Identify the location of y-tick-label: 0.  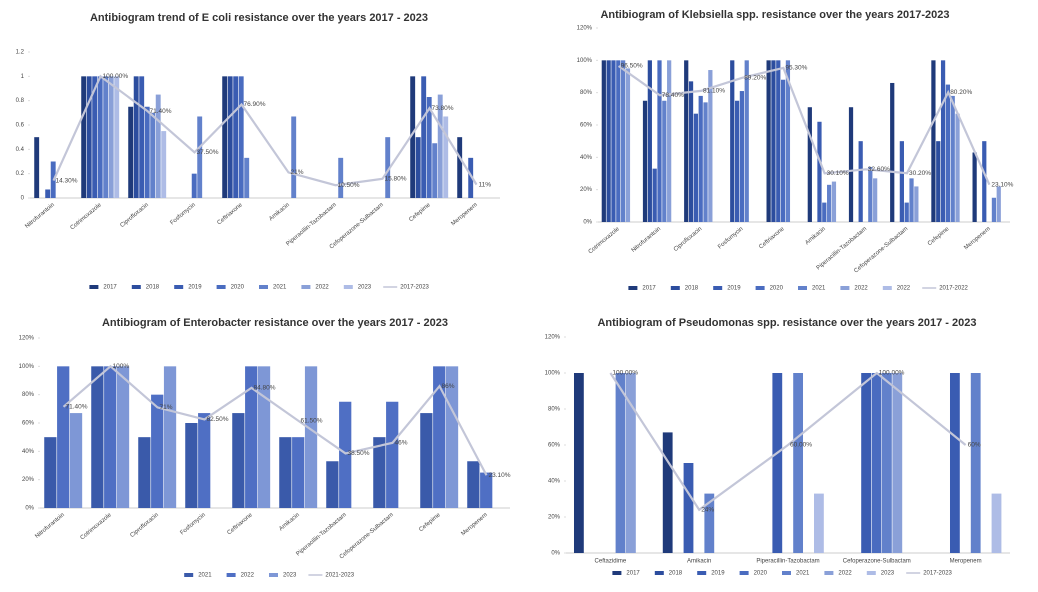
(23, 199).